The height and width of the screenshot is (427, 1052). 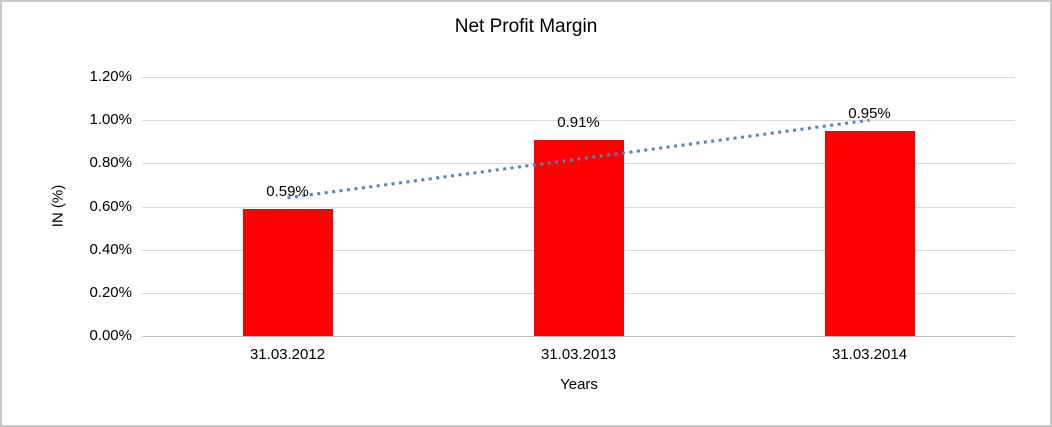 I want to click on x-tick-label: 31.03.2014, so click(x=869, y=354).